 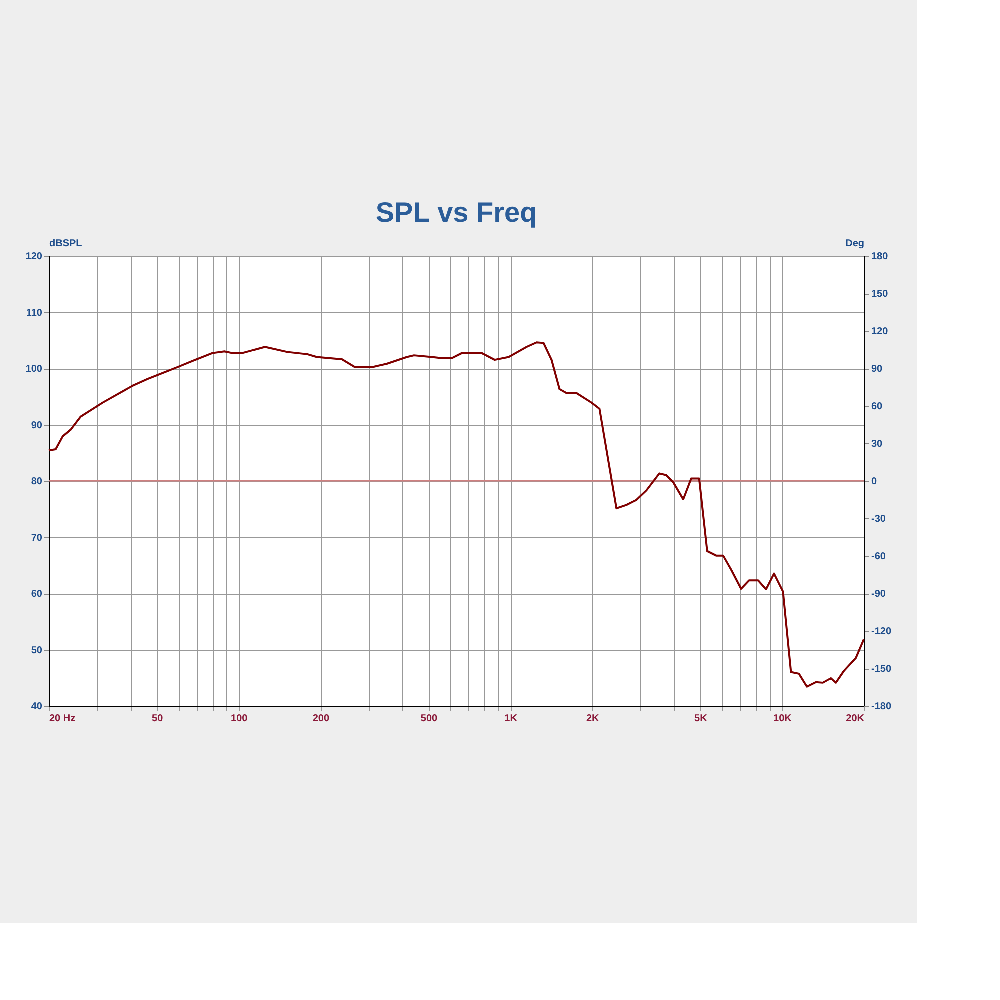 What do you see at coordinates (878, 369) in the screenshot?
I see `y2-tick-label: 90` at bounding box center [878, 369].